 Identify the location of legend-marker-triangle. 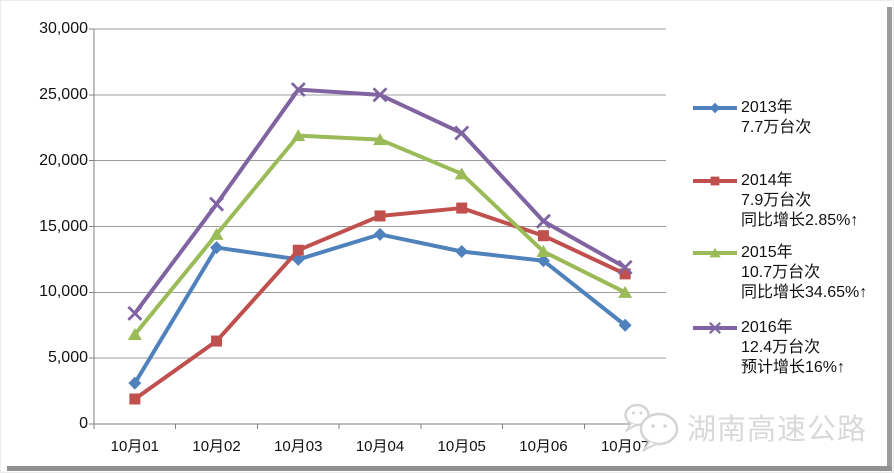
(715, 252).